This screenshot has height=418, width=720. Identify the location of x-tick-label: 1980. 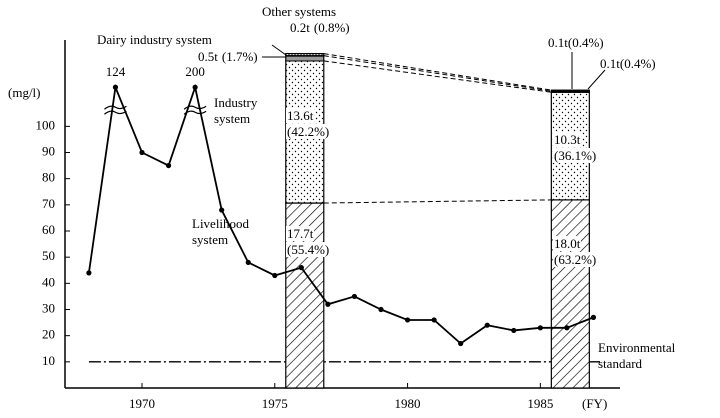
(408, 403).